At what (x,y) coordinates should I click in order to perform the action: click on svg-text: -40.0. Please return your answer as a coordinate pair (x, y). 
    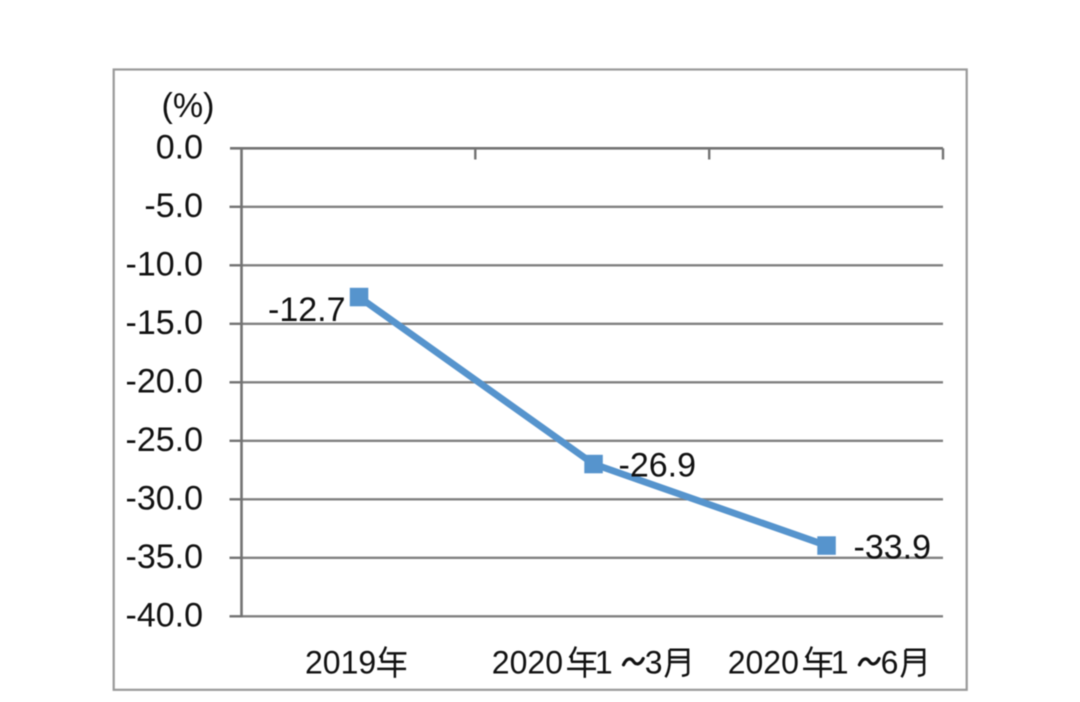
    Looking at the image, I should click on (165, 615).